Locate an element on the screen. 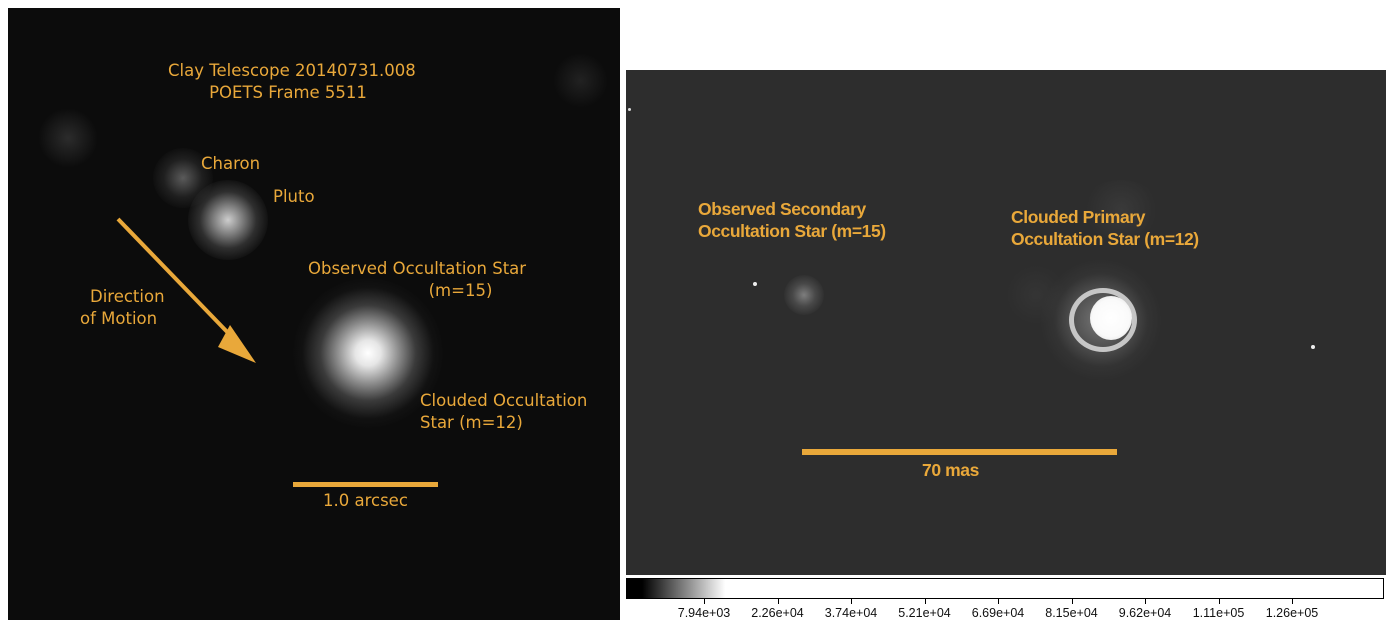  colorbar-tick-label: 6.69e+04 is located at coordinates (998, 613).